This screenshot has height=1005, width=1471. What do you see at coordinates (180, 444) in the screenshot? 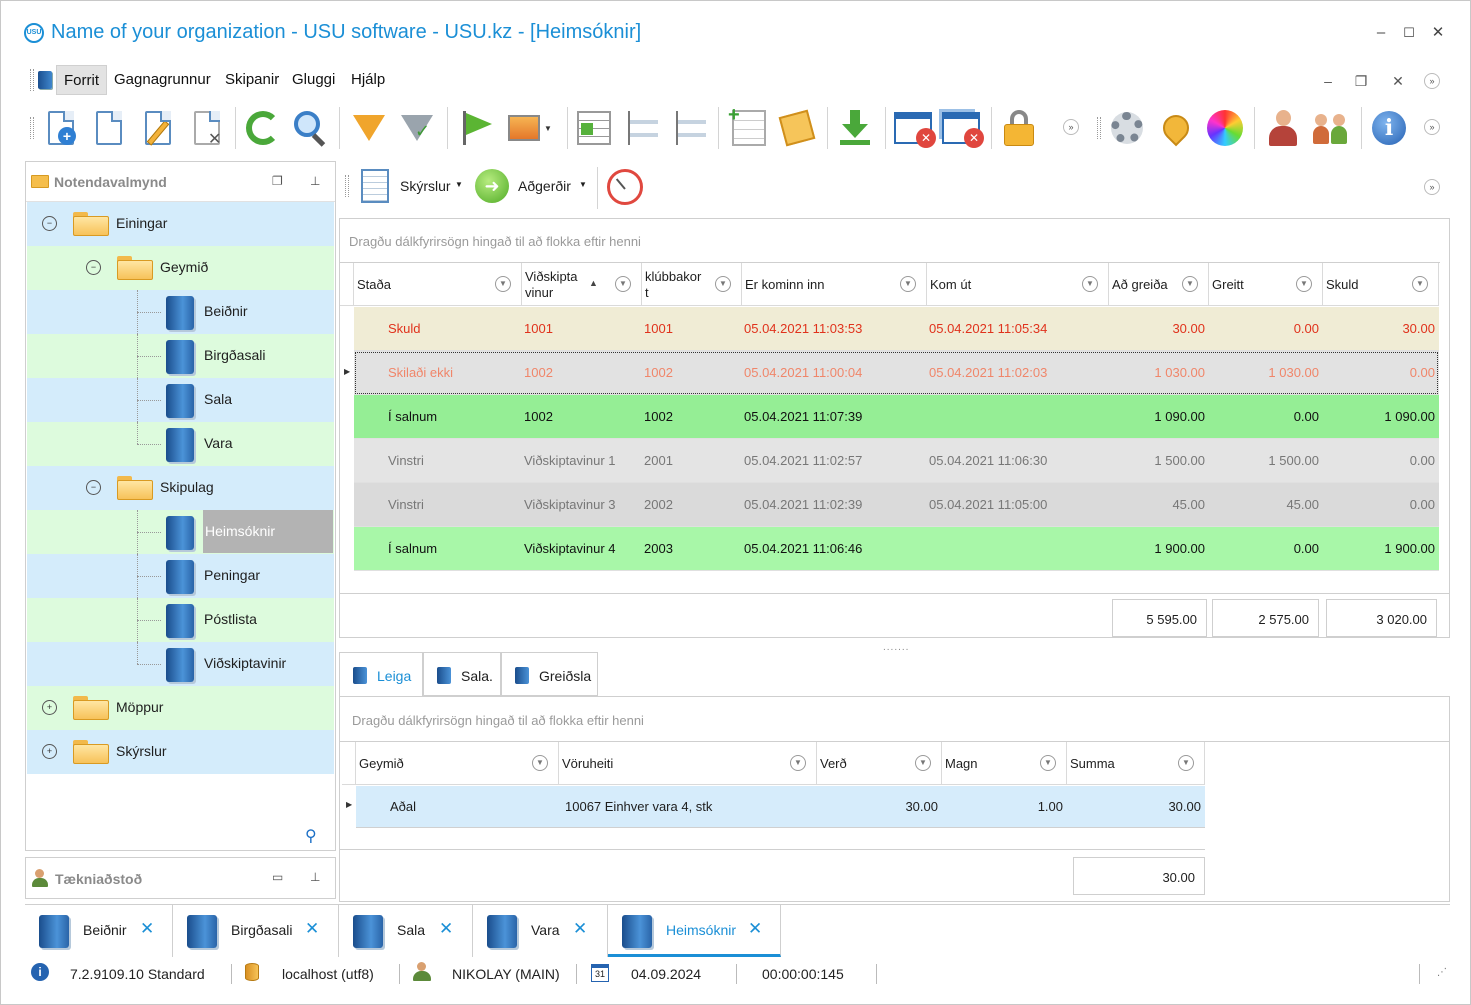
I see `tree-item-vara: Vara` at bounding box center [180, 444].